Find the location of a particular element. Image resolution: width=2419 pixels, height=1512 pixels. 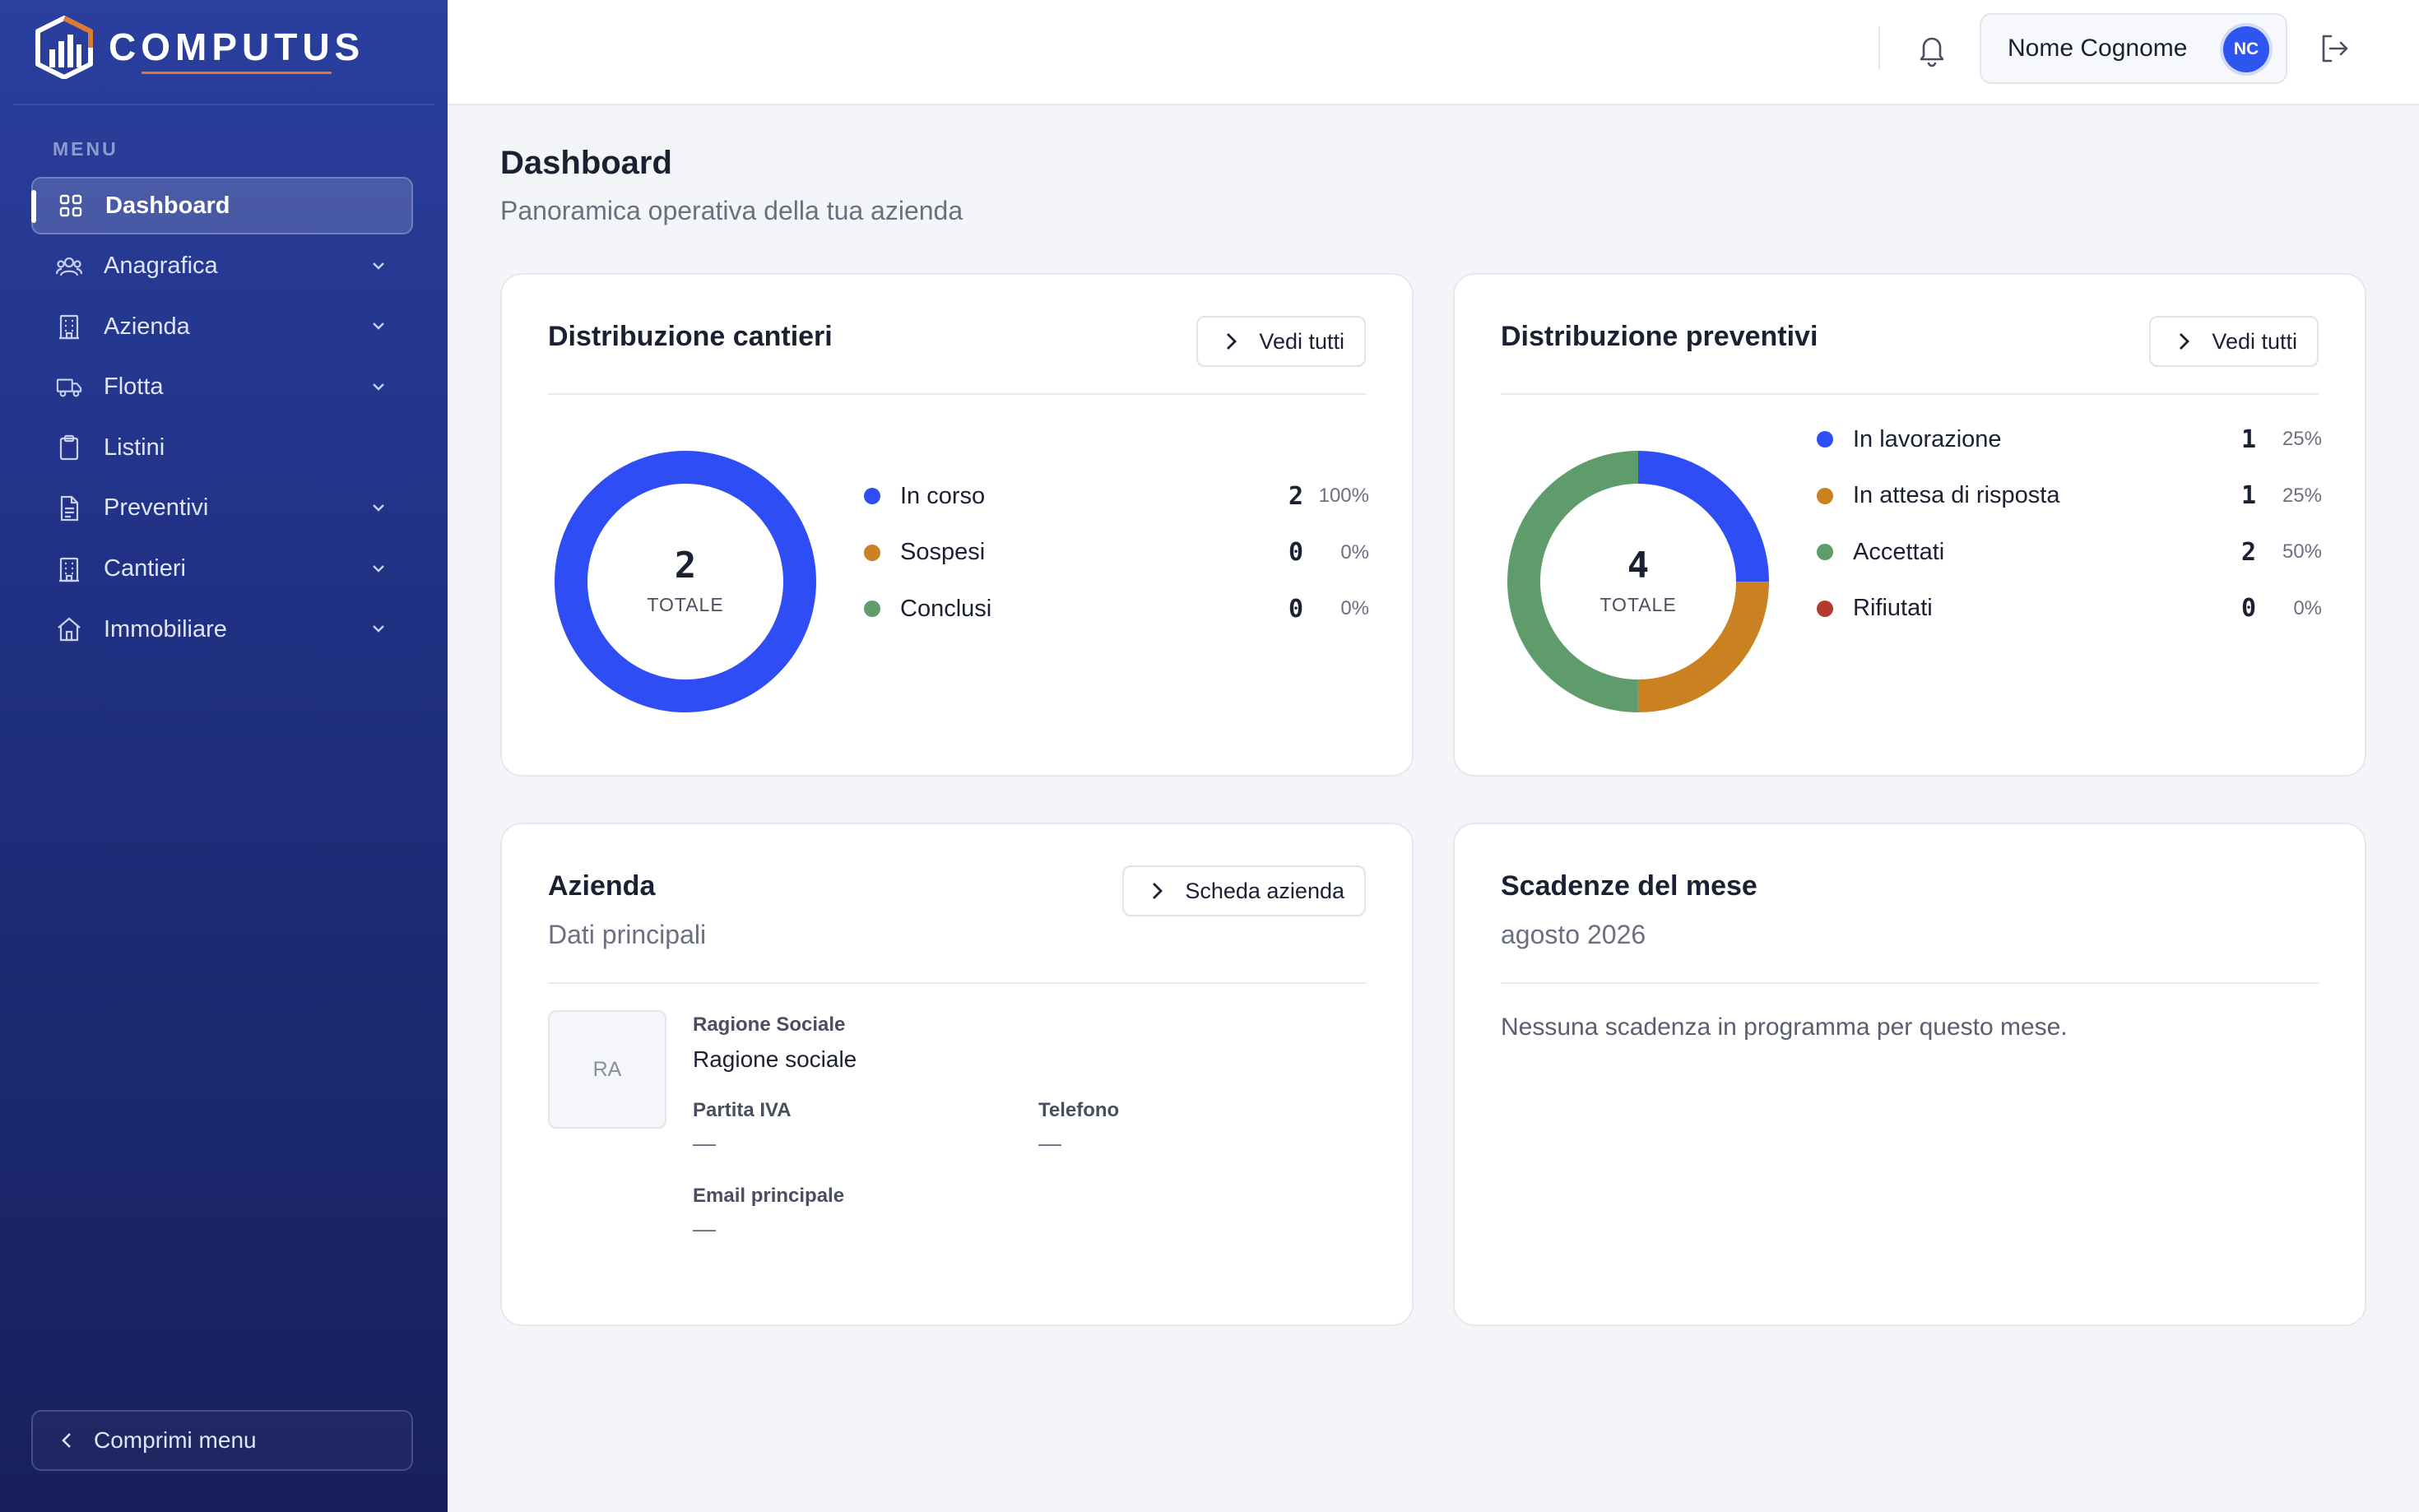

legend-percent: 0% is located at coordinates (1354, 552).